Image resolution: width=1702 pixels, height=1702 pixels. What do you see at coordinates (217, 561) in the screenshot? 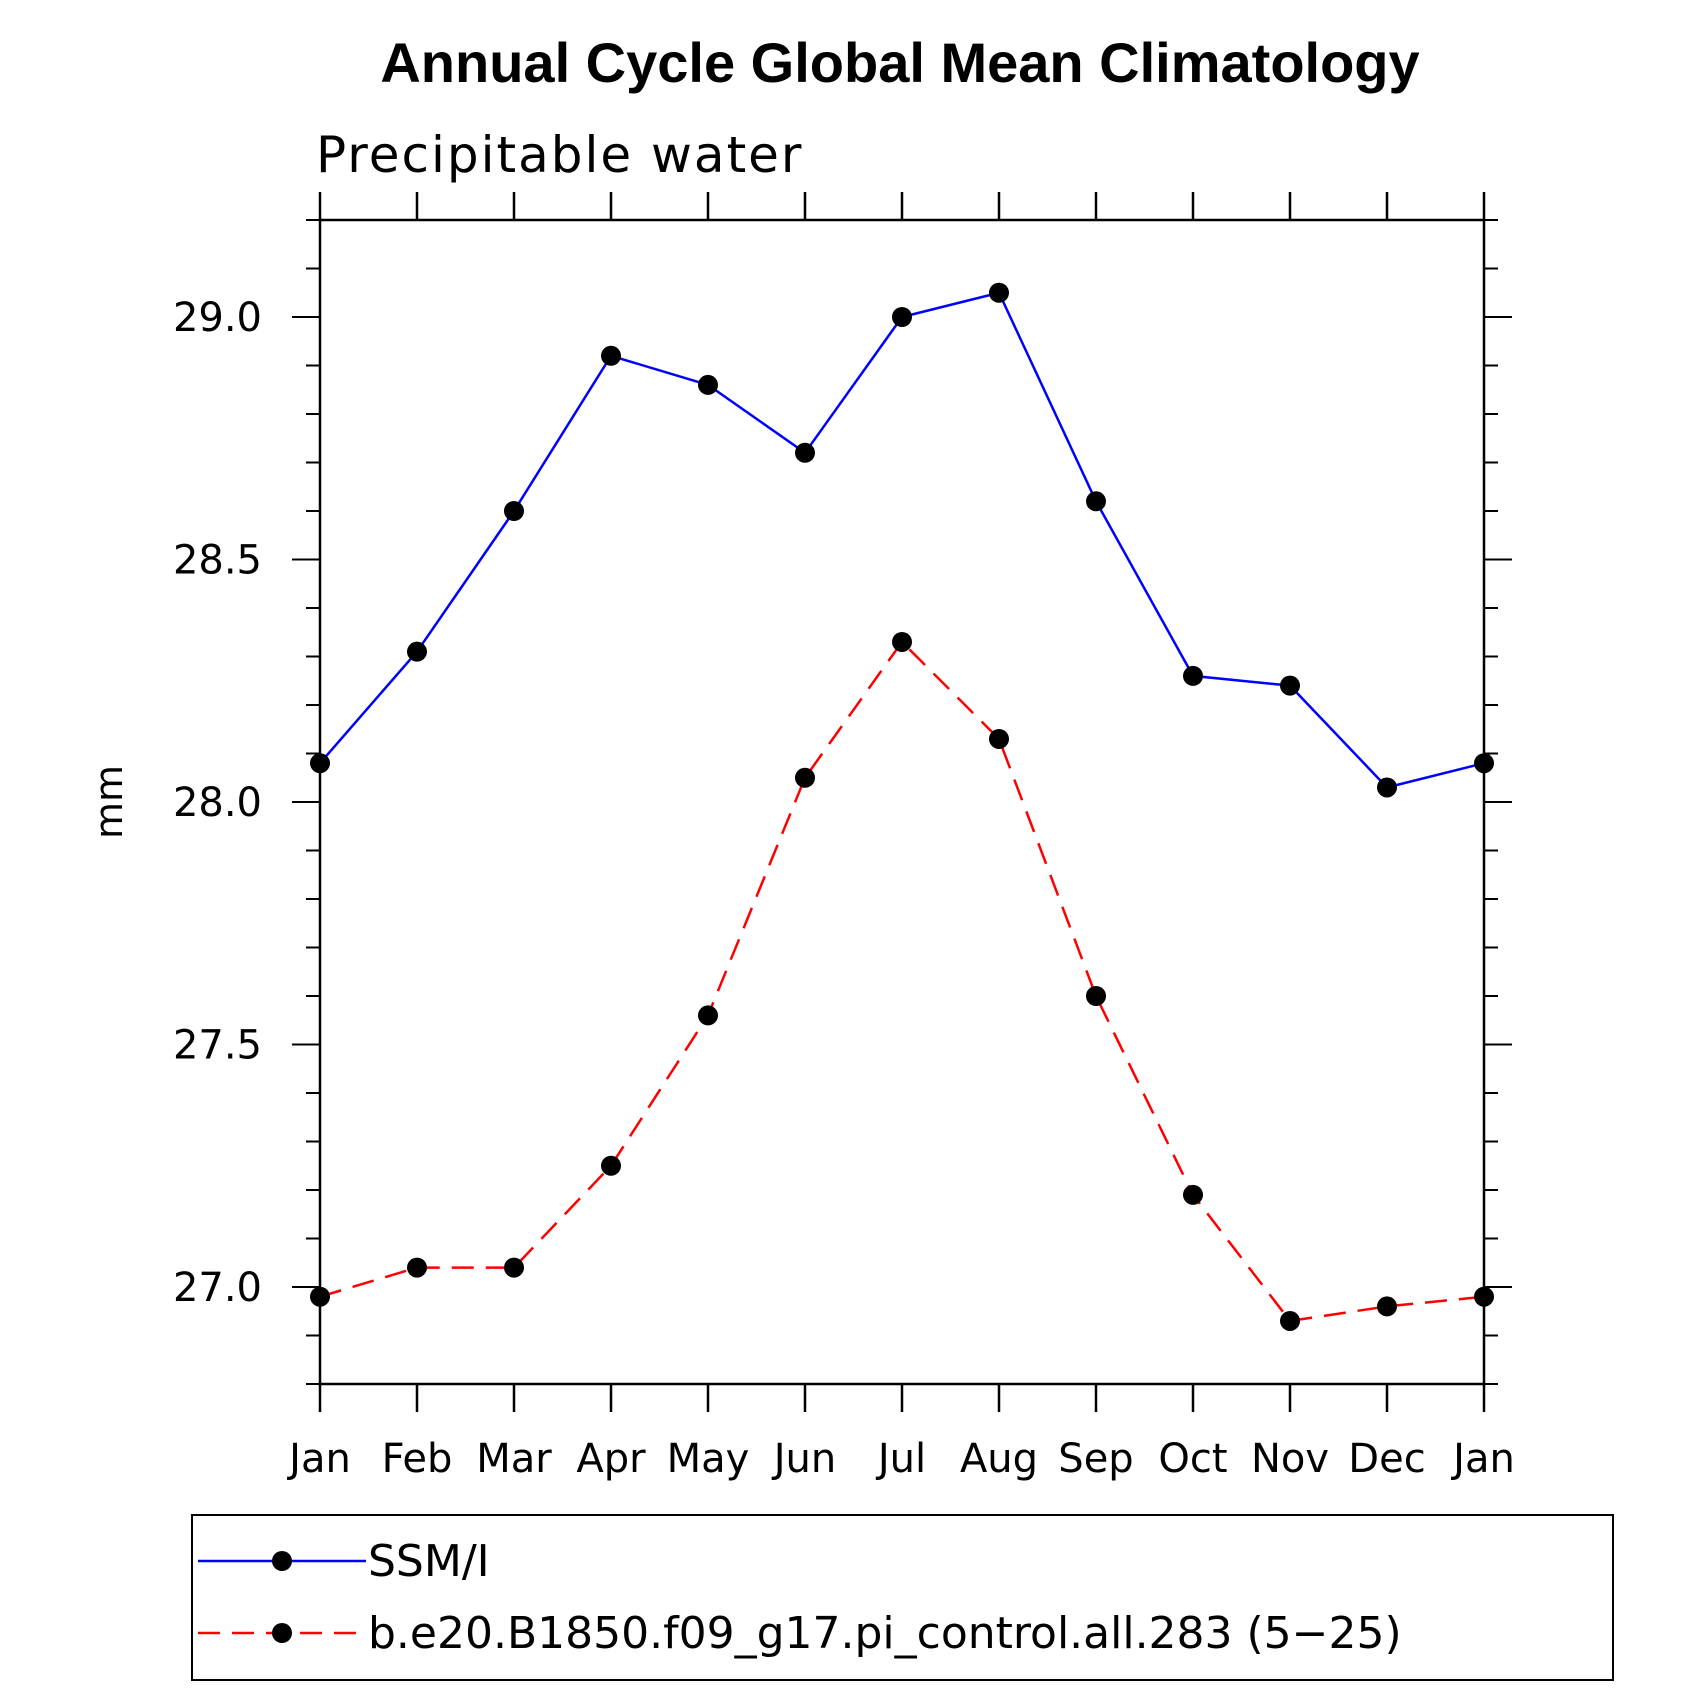
I see `y-tick-label: 28.5` at bounding box center [217, 561].